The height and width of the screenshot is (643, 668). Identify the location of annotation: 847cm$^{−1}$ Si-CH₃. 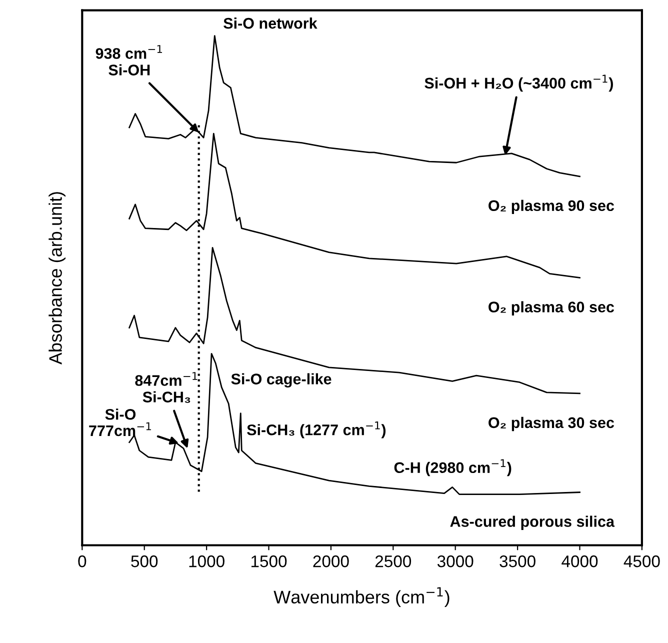
(166, 387).